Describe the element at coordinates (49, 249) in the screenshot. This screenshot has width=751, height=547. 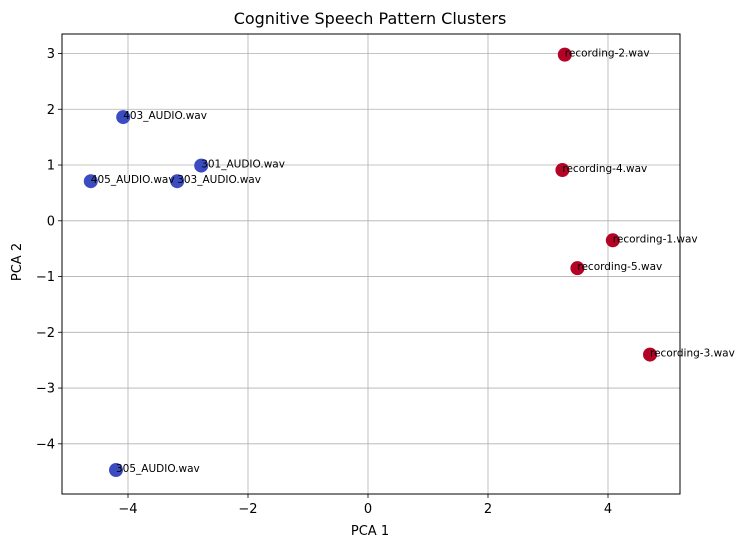
I see `y-ticks: −4 −3 −2 −1 0 1 2 3` at that location.